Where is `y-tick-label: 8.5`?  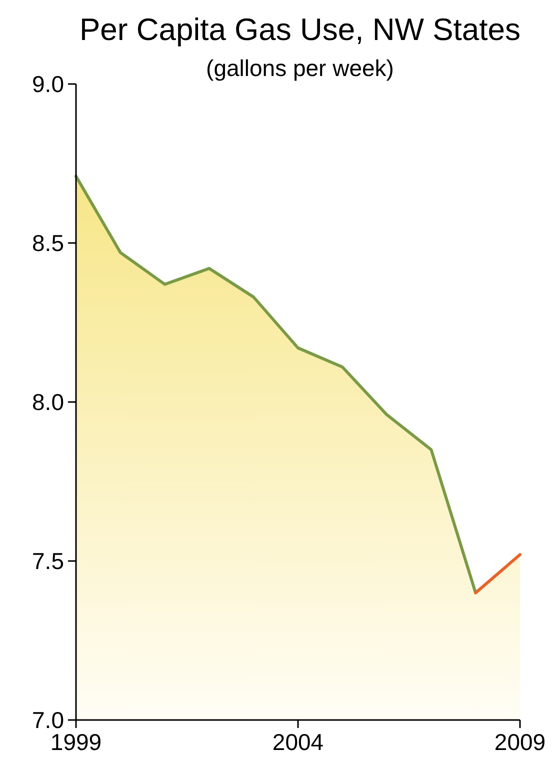
y-tick-label: 8.5 is located at coordinates (48, 243).